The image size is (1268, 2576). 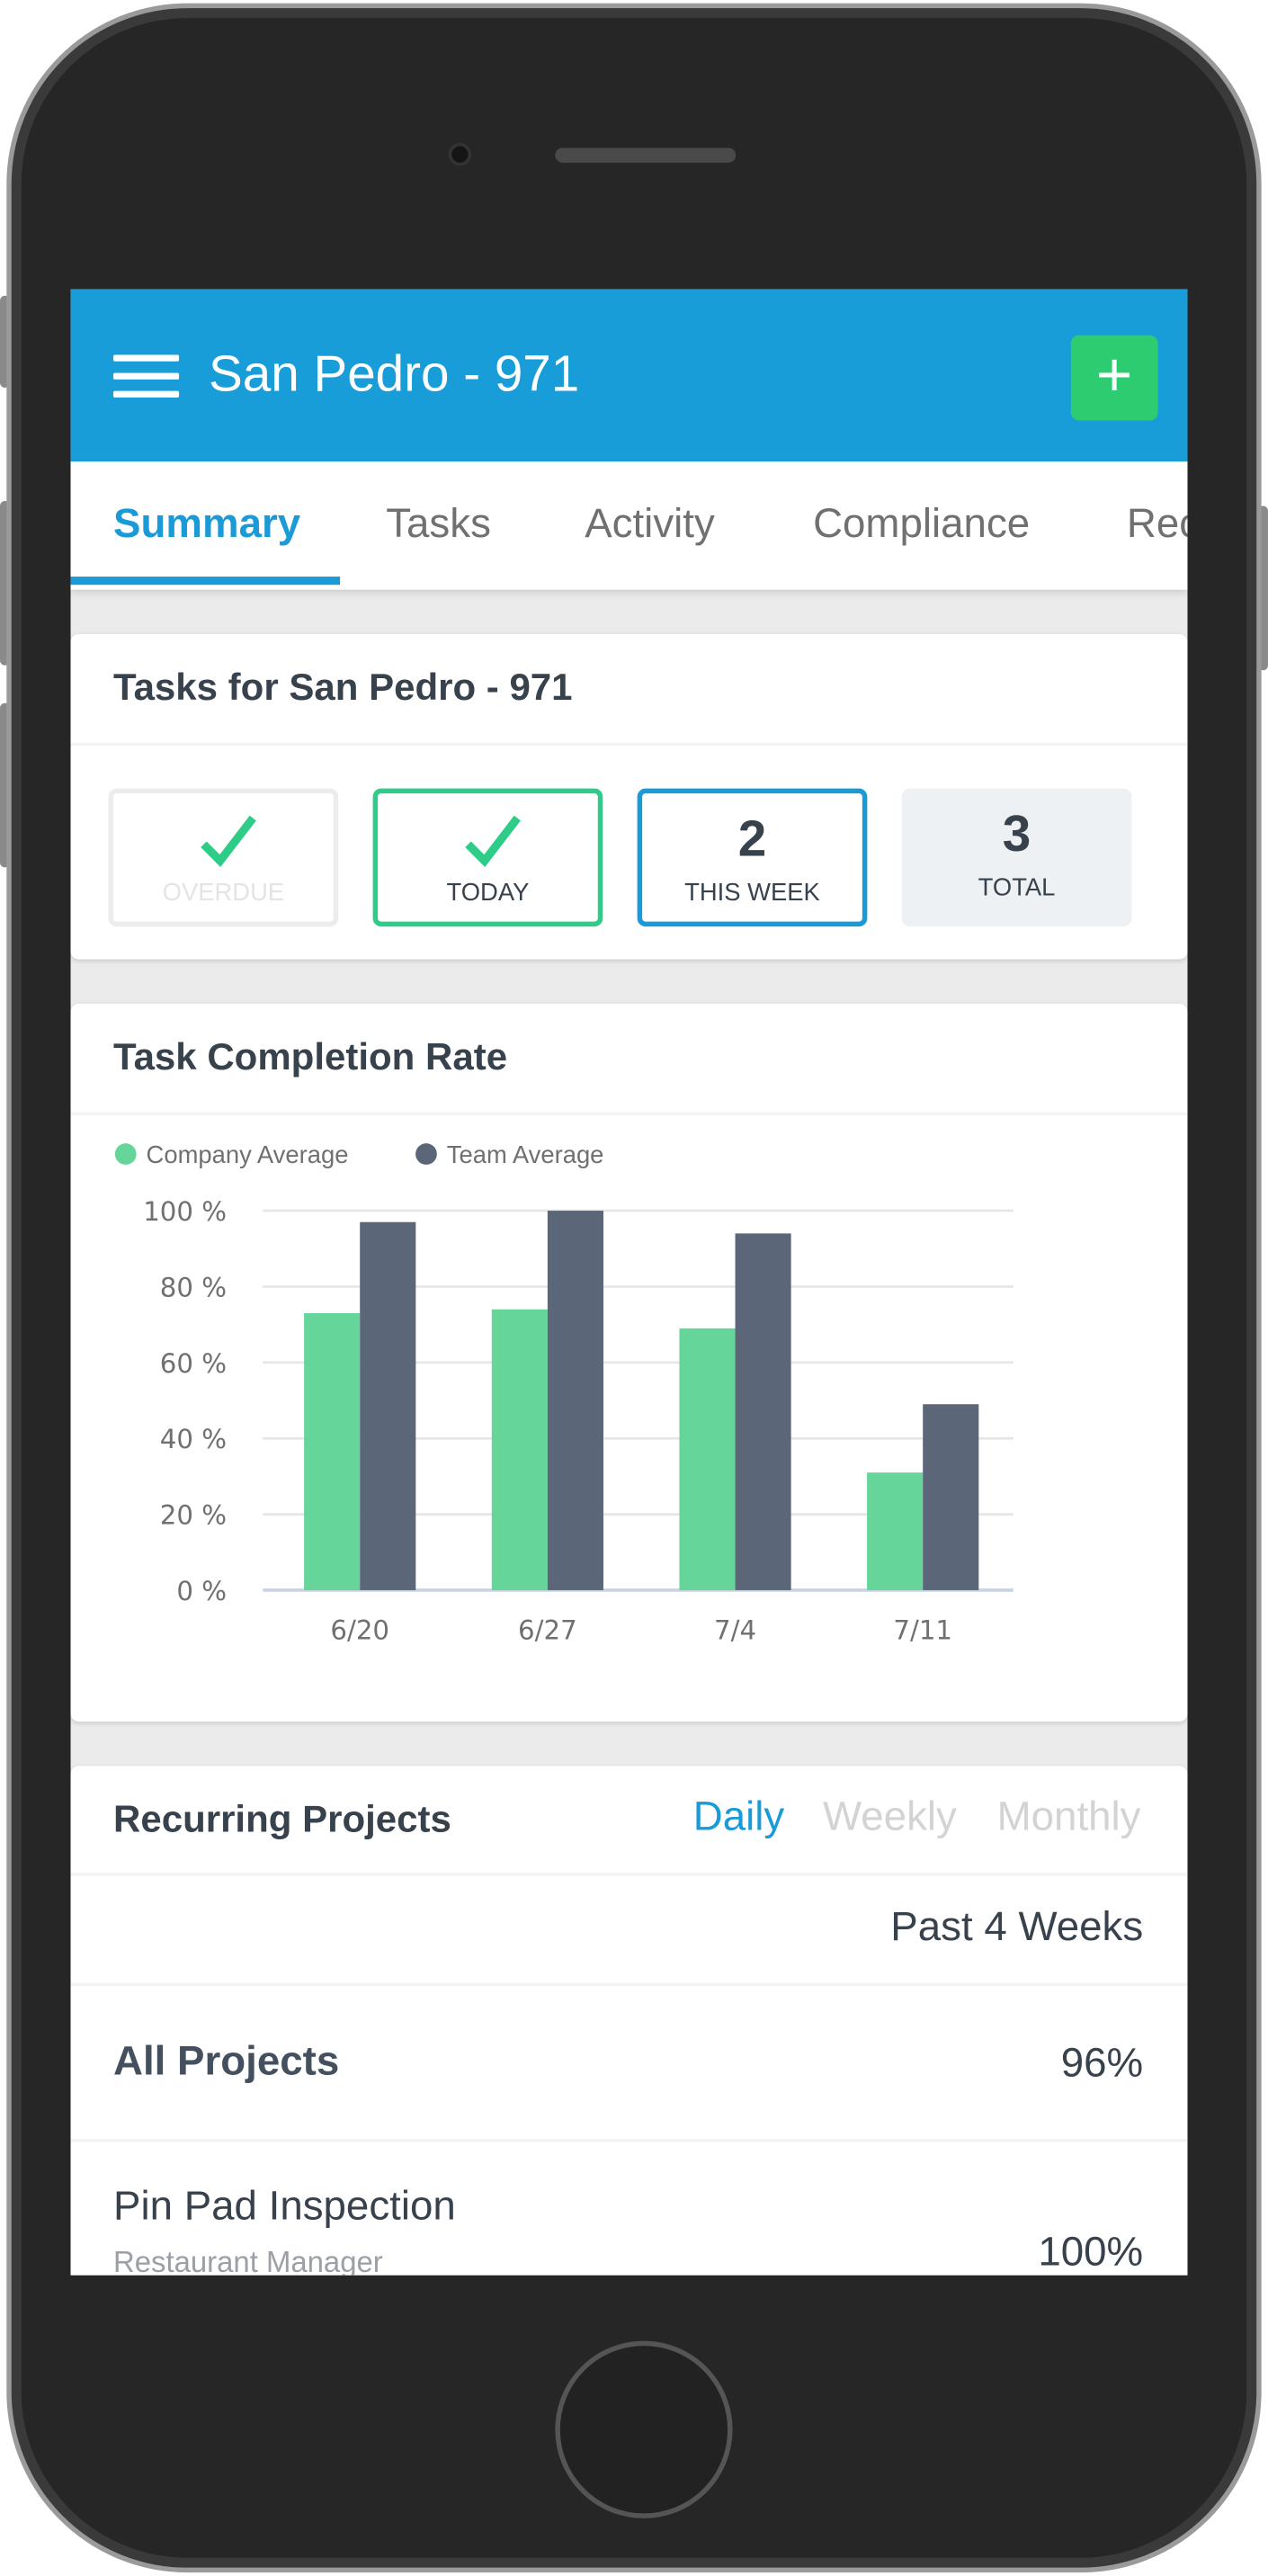 I want to click on legend-company: Company Average, so click(x=231, y=1155).